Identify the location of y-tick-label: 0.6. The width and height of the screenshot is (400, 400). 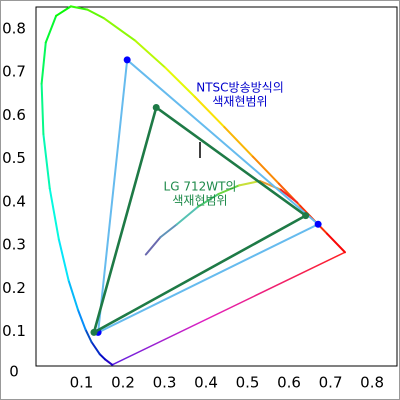
(14, 115).